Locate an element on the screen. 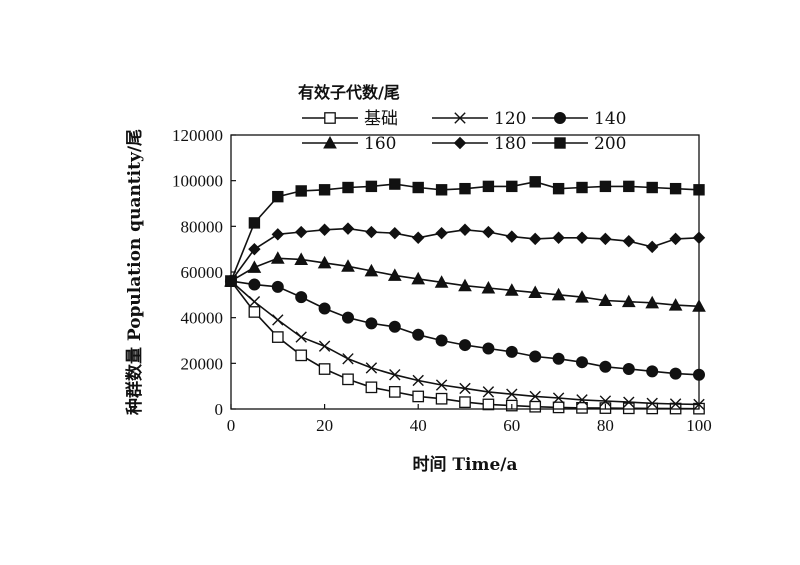 The image size is (800, 565). legend-label: 基础 is located at coordinates (381, 119).